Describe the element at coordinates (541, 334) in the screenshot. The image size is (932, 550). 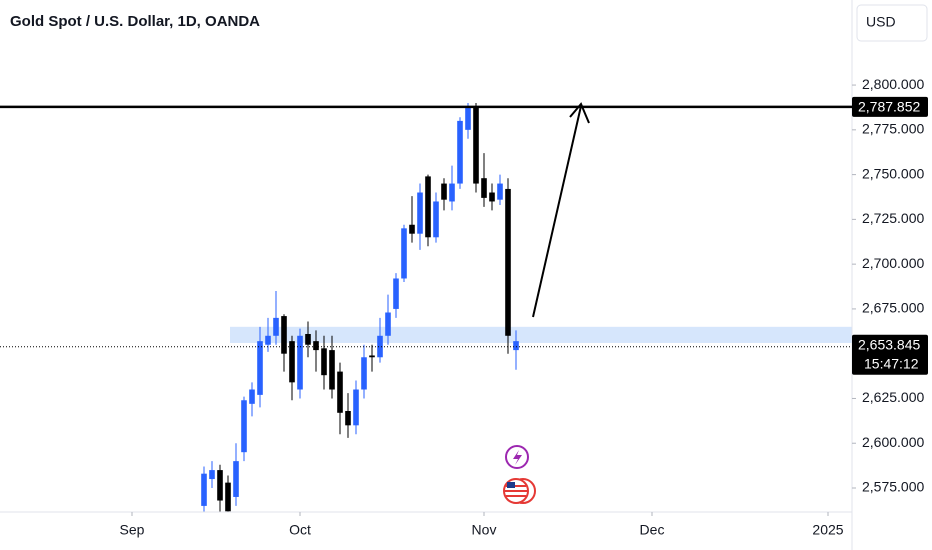
I see `demand-zone` at that location.